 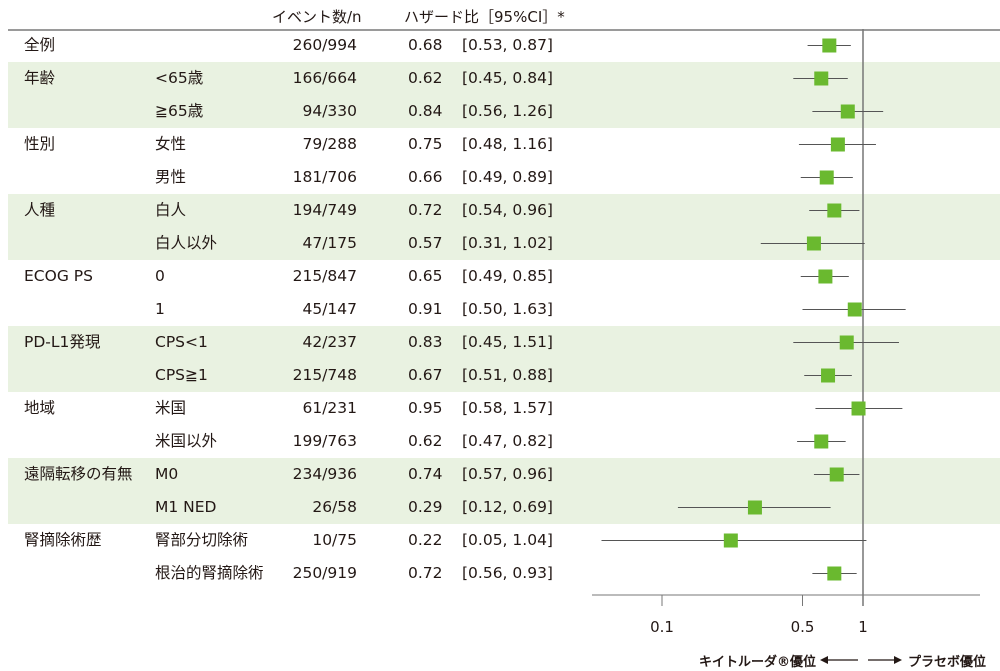 I want to click on event-count: 260/994, so click(x=324, y=45).